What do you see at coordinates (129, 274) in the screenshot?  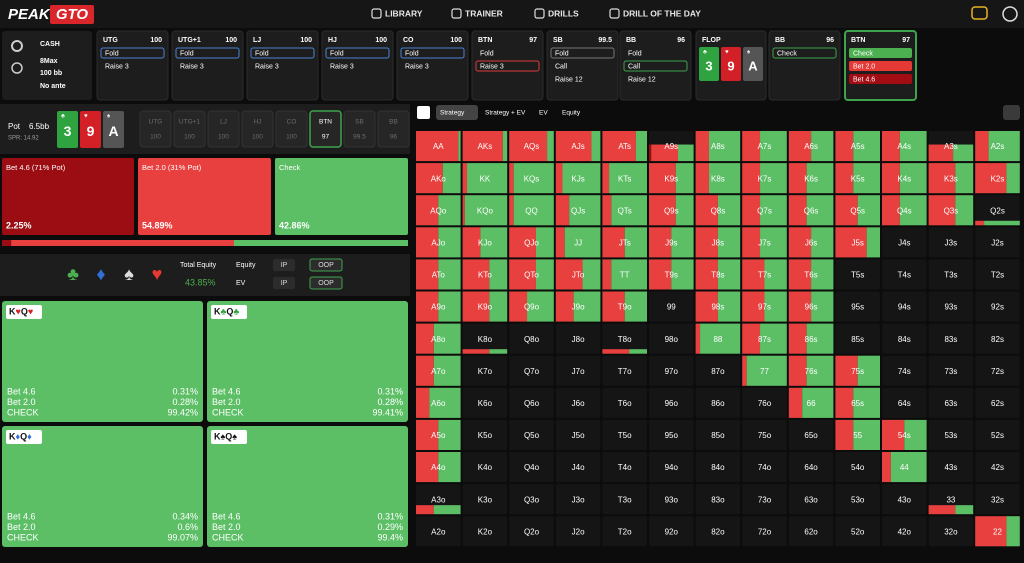 I see `suit-filter: ♠` at bounding box center [129, 274].